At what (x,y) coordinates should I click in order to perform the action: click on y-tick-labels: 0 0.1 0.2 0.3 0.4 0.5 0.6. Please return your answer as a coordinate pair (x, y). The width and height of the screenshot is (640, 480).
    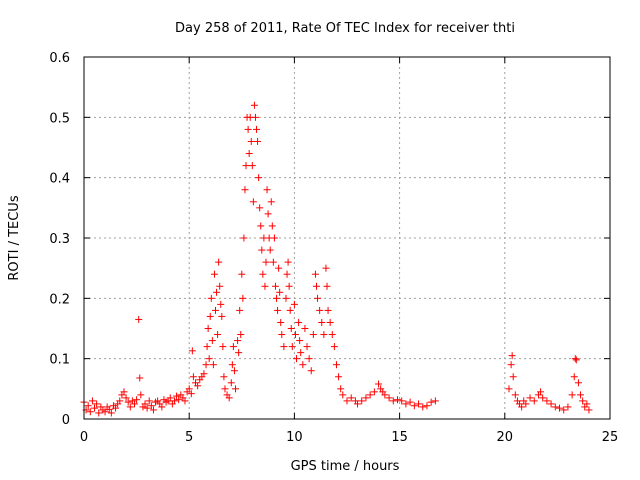
    Looking at the image, I should click on (59, 239).